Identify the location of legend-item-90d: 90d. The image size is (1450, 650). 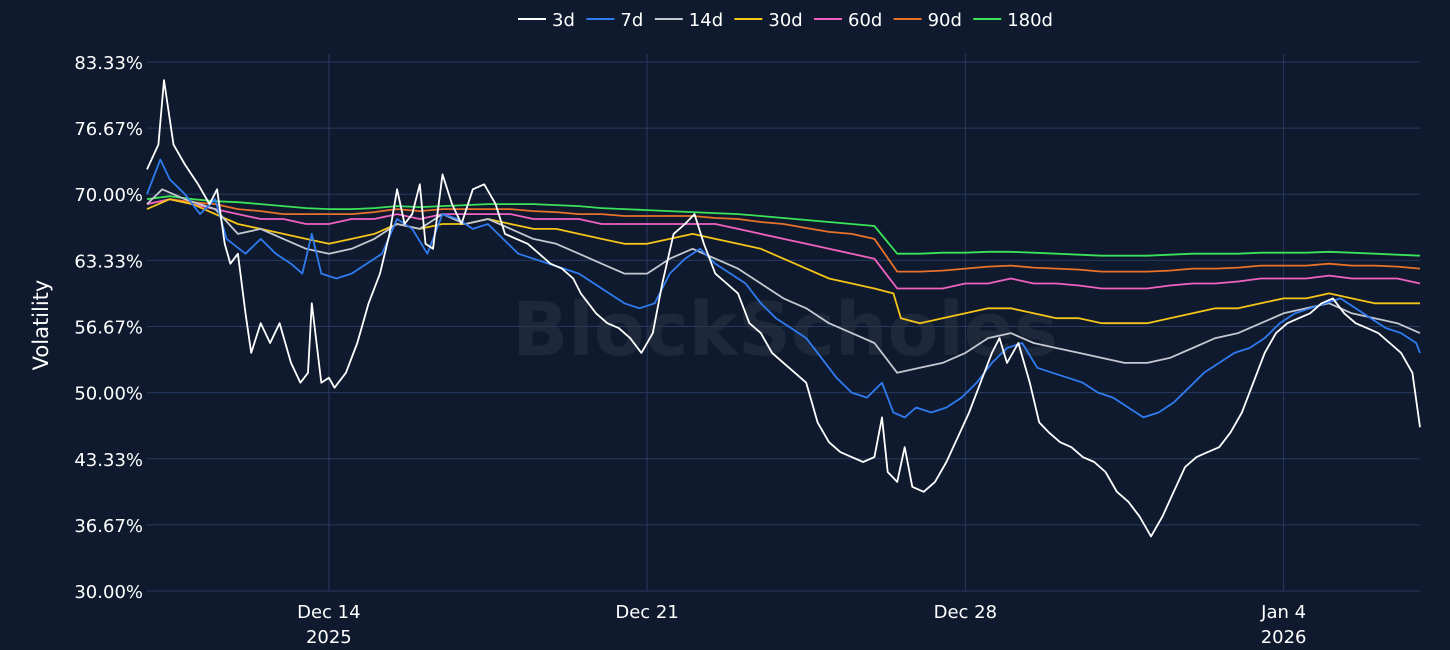
(927, 20).